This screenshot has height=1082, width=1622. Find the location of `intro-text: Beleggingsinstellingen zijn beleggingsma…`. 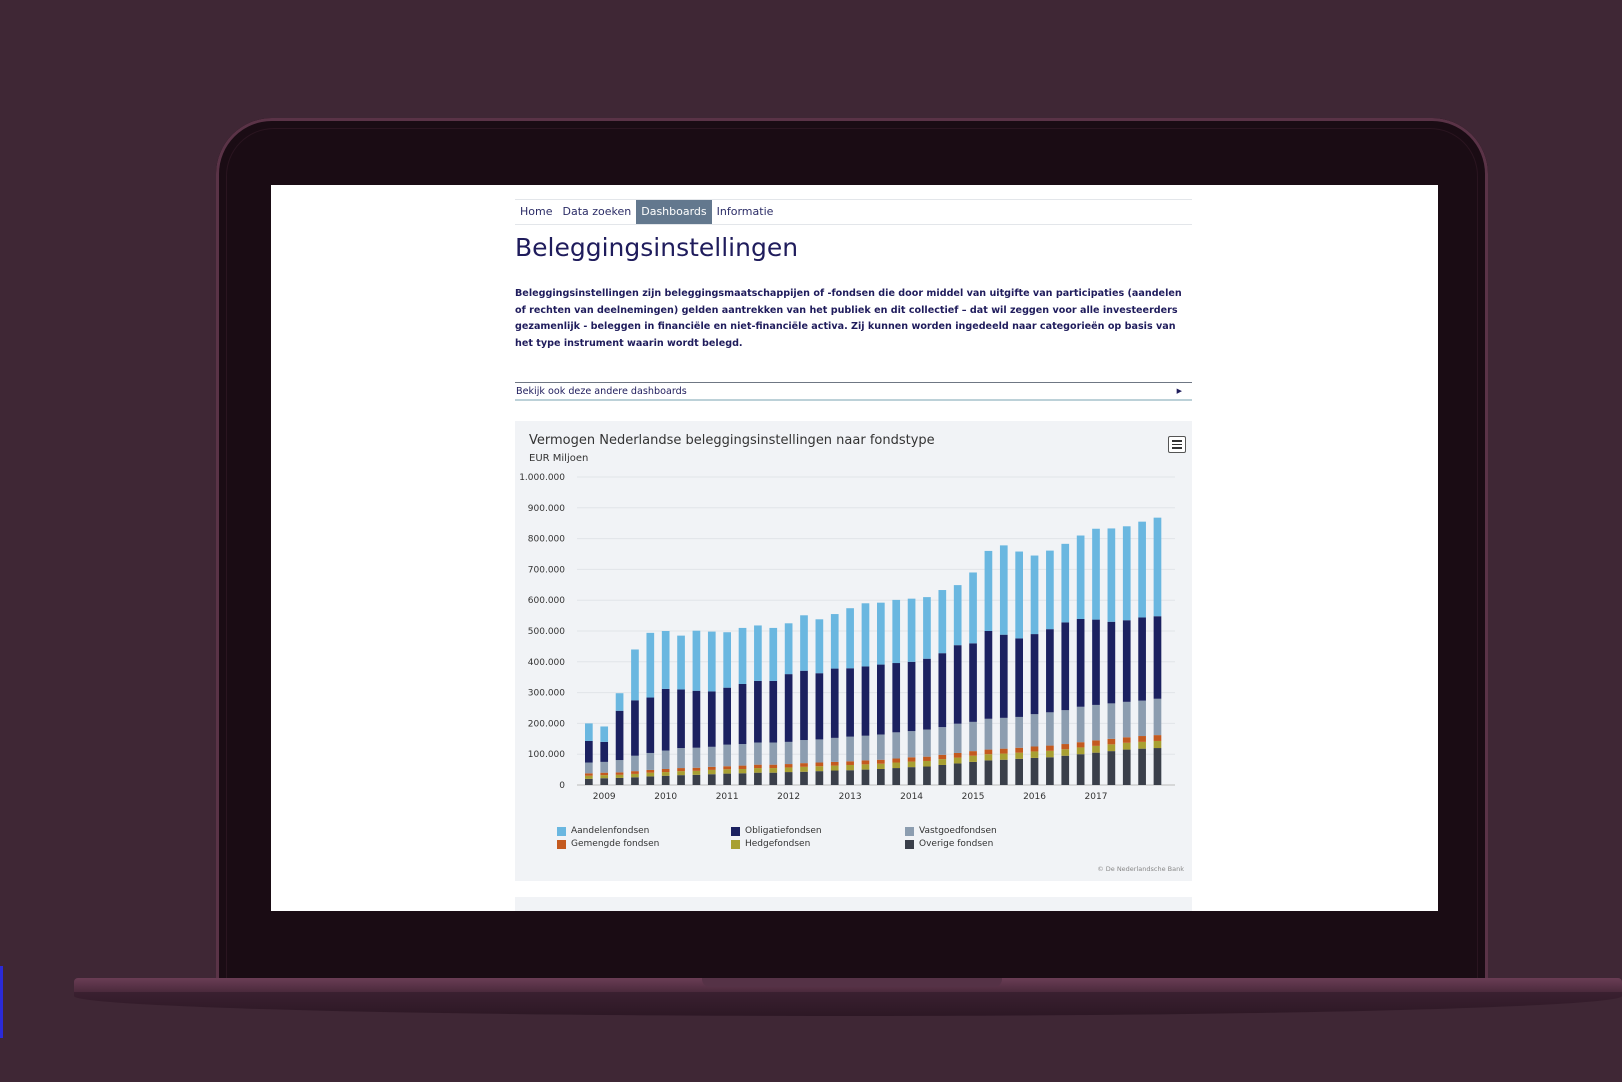

intro-text: Beleggingsinstellingen zijn beleggingsma… is located at coordinates (848, 318).